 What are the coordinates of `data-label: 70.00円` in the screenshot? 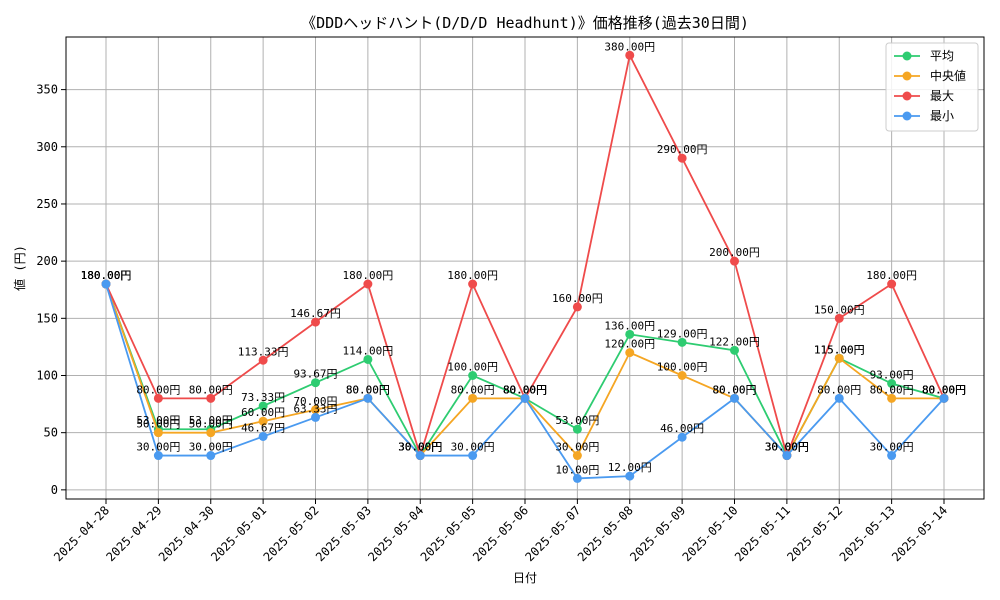 It's located at (315, 401).